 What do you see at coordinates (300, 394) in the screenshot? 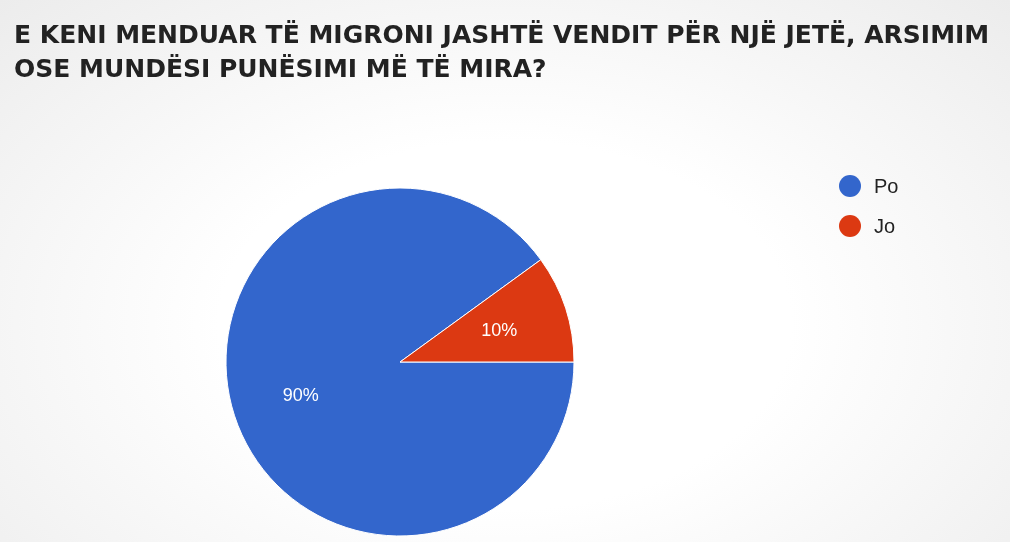
I see `data-label: 90%` at bounding box center [300, 394].